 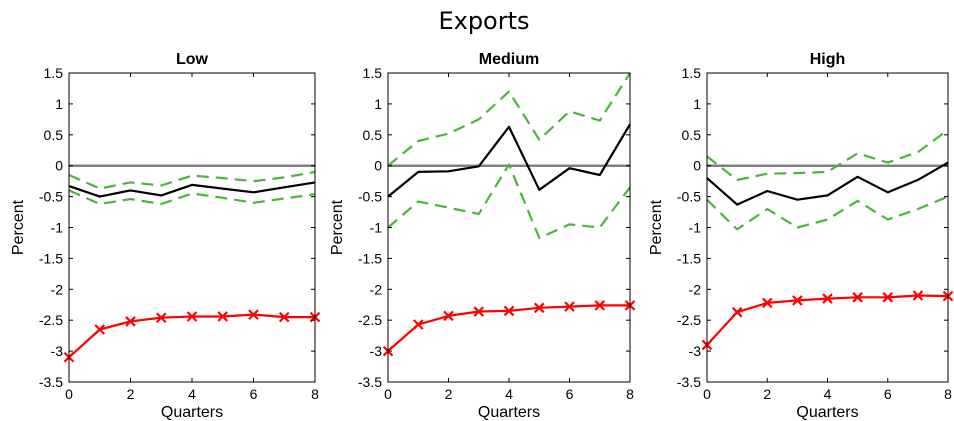 I want to click on panel-title: Medium, so click(x=509, y=59).